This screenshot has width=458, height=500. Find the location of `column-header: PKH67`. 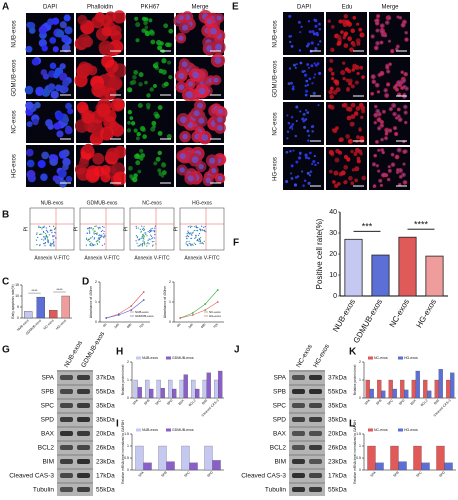

column-header: PKH67 is located at coordinates (150, 8).